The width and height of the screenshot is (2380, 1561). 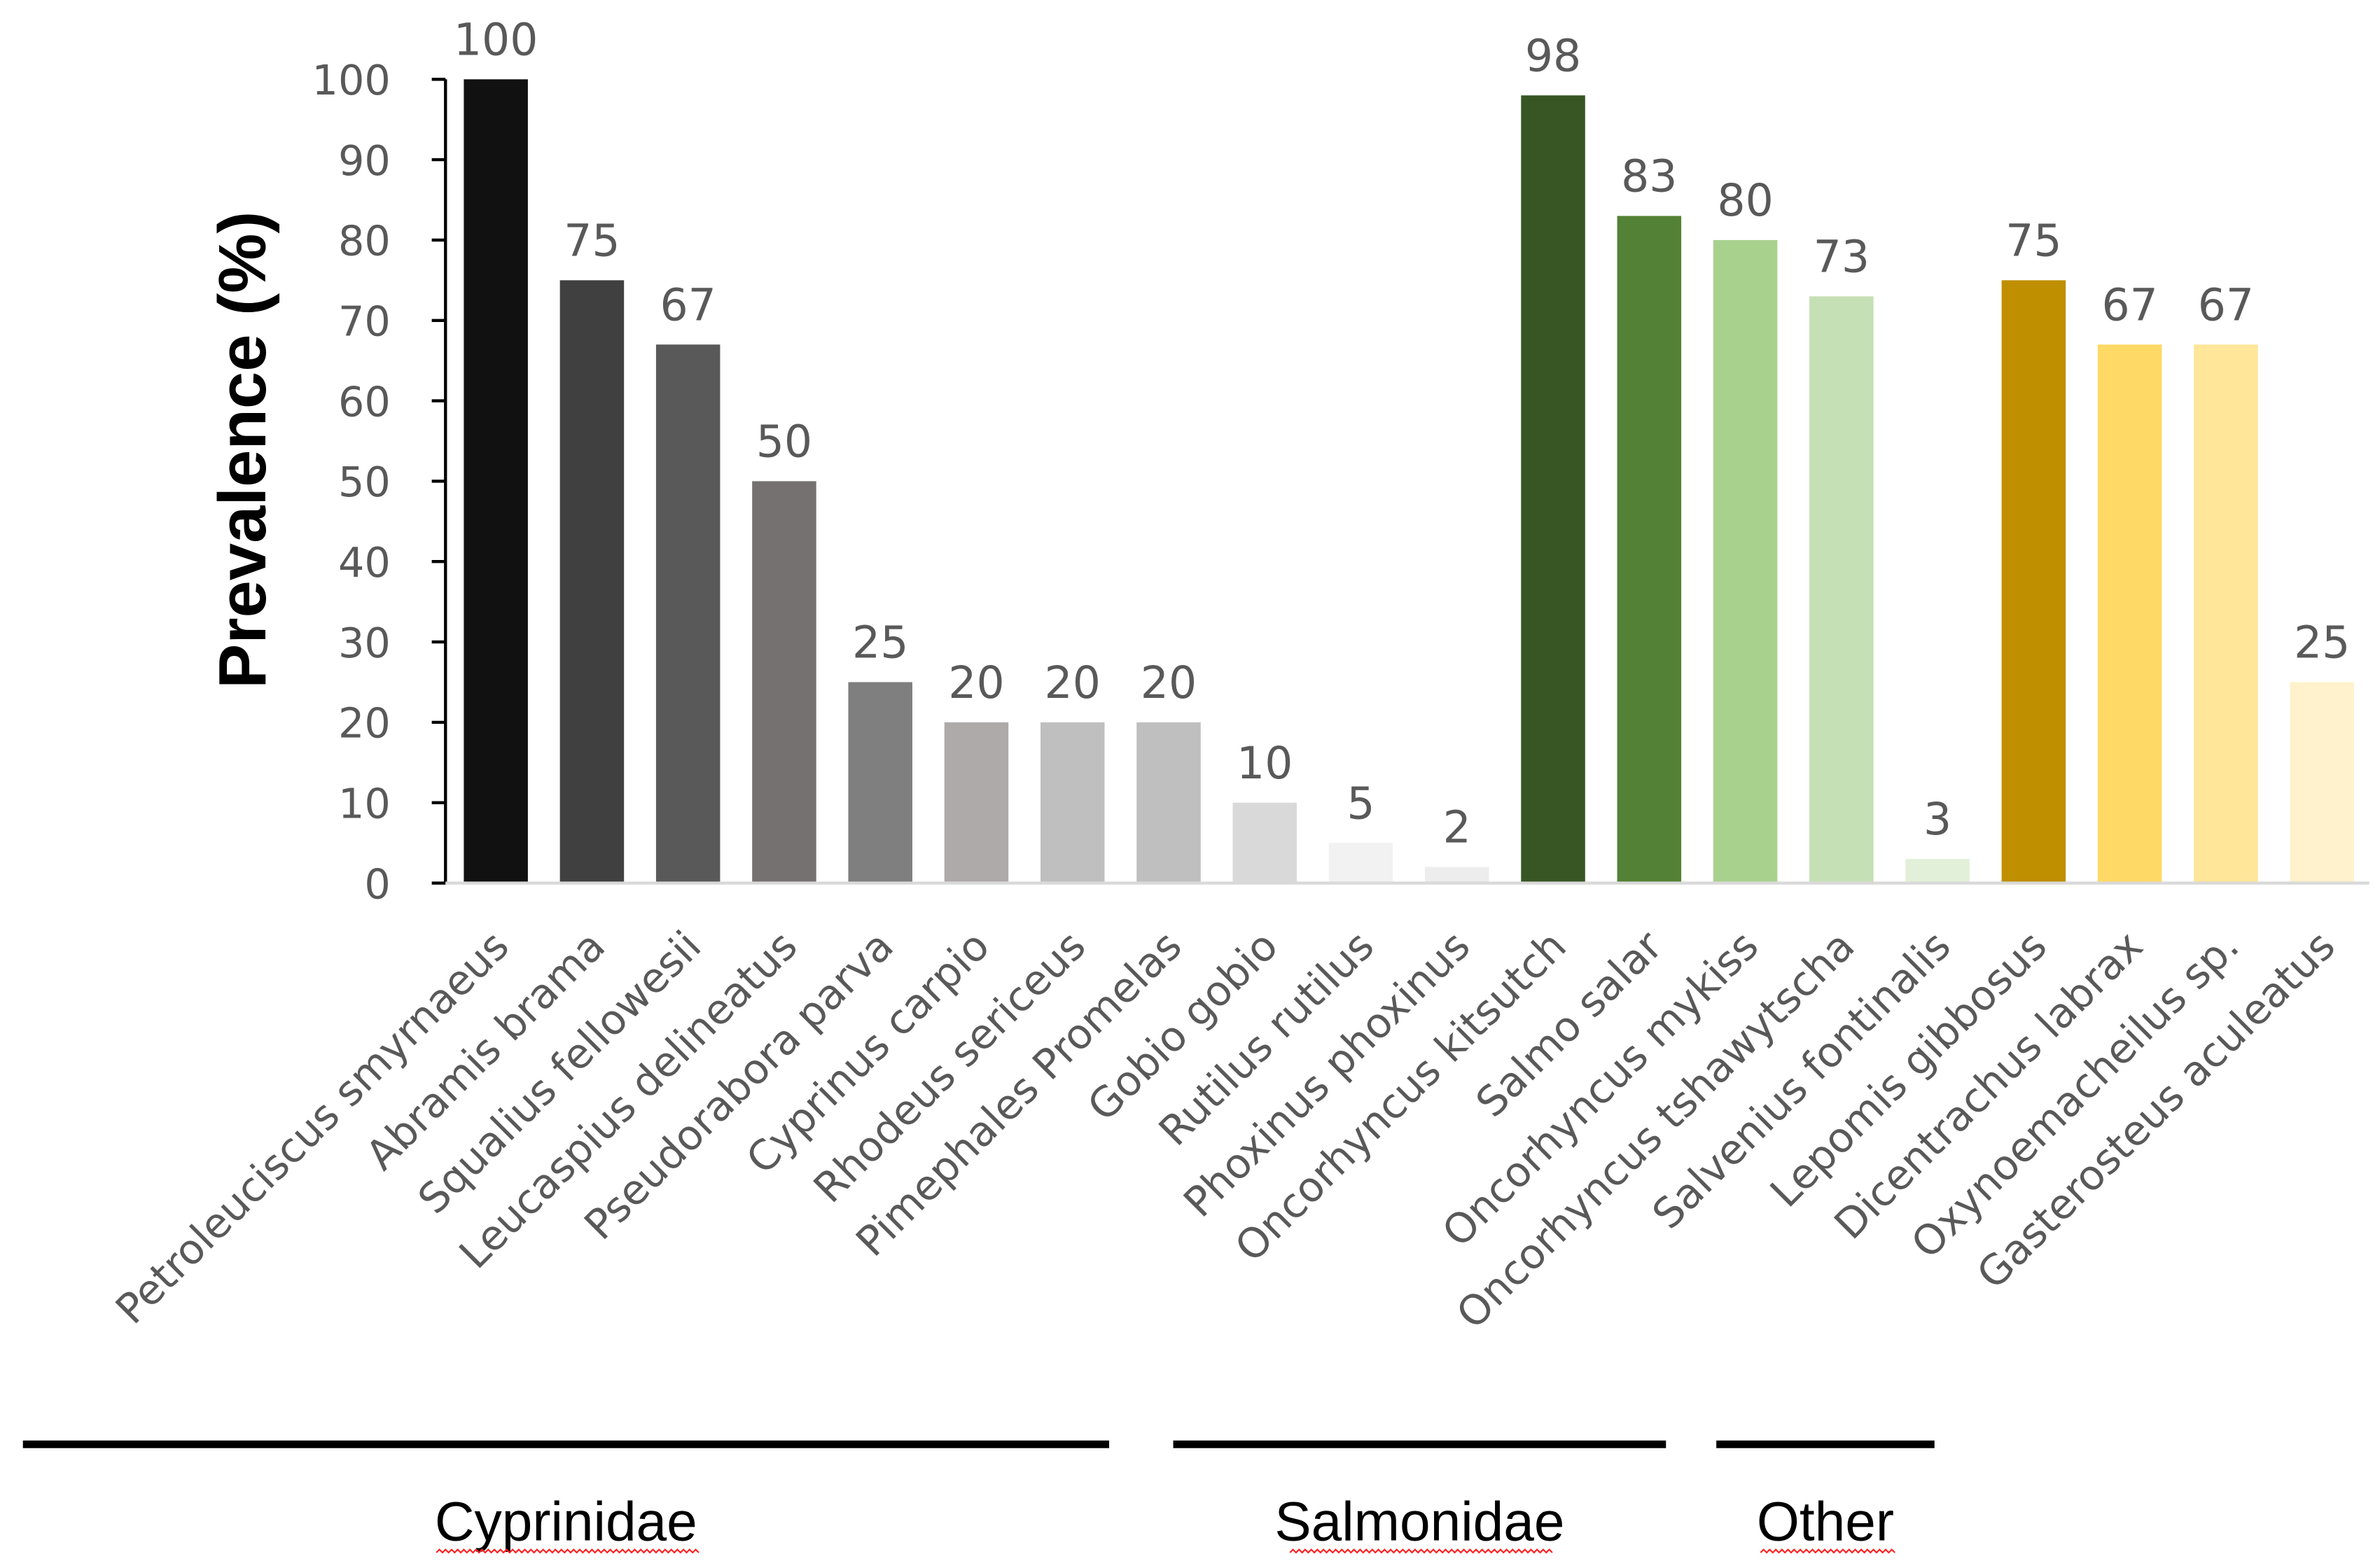 What do you see at coordinates (312, 1127) in the screenshot?
I see `x-tick-label: Petroleuciscus smyrnaeus` at bounding box center [312, 1127].